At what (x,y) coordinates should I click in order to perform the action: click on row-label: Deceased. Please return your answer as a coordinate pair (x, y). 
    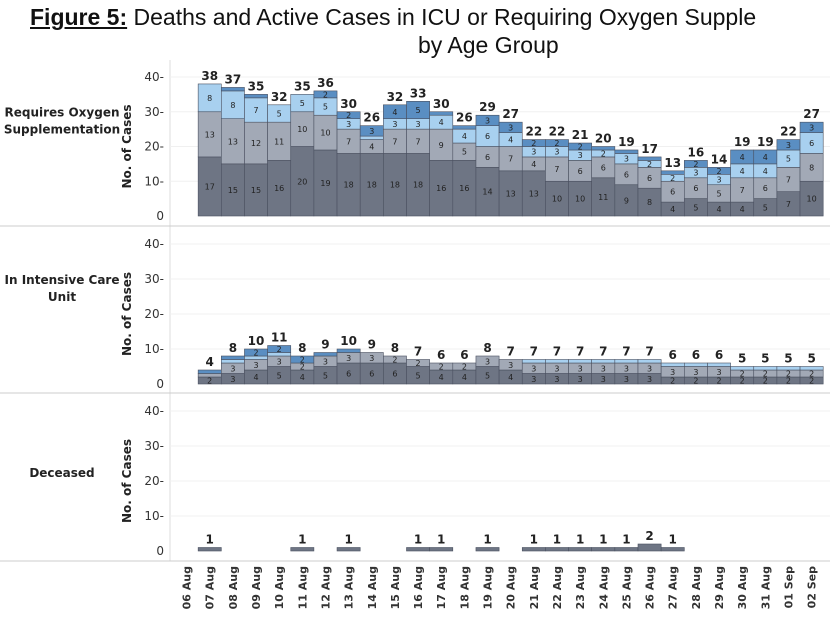
    Looking at the image, I should click on (61, 473).